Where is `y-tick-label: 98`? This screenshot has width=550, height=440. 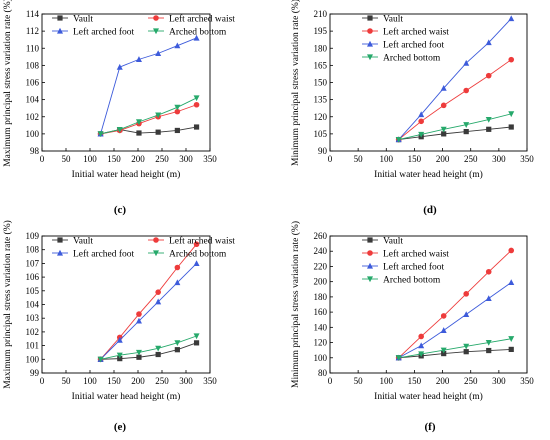
y-tick-label: 98 is located at coordinates (35, 151).